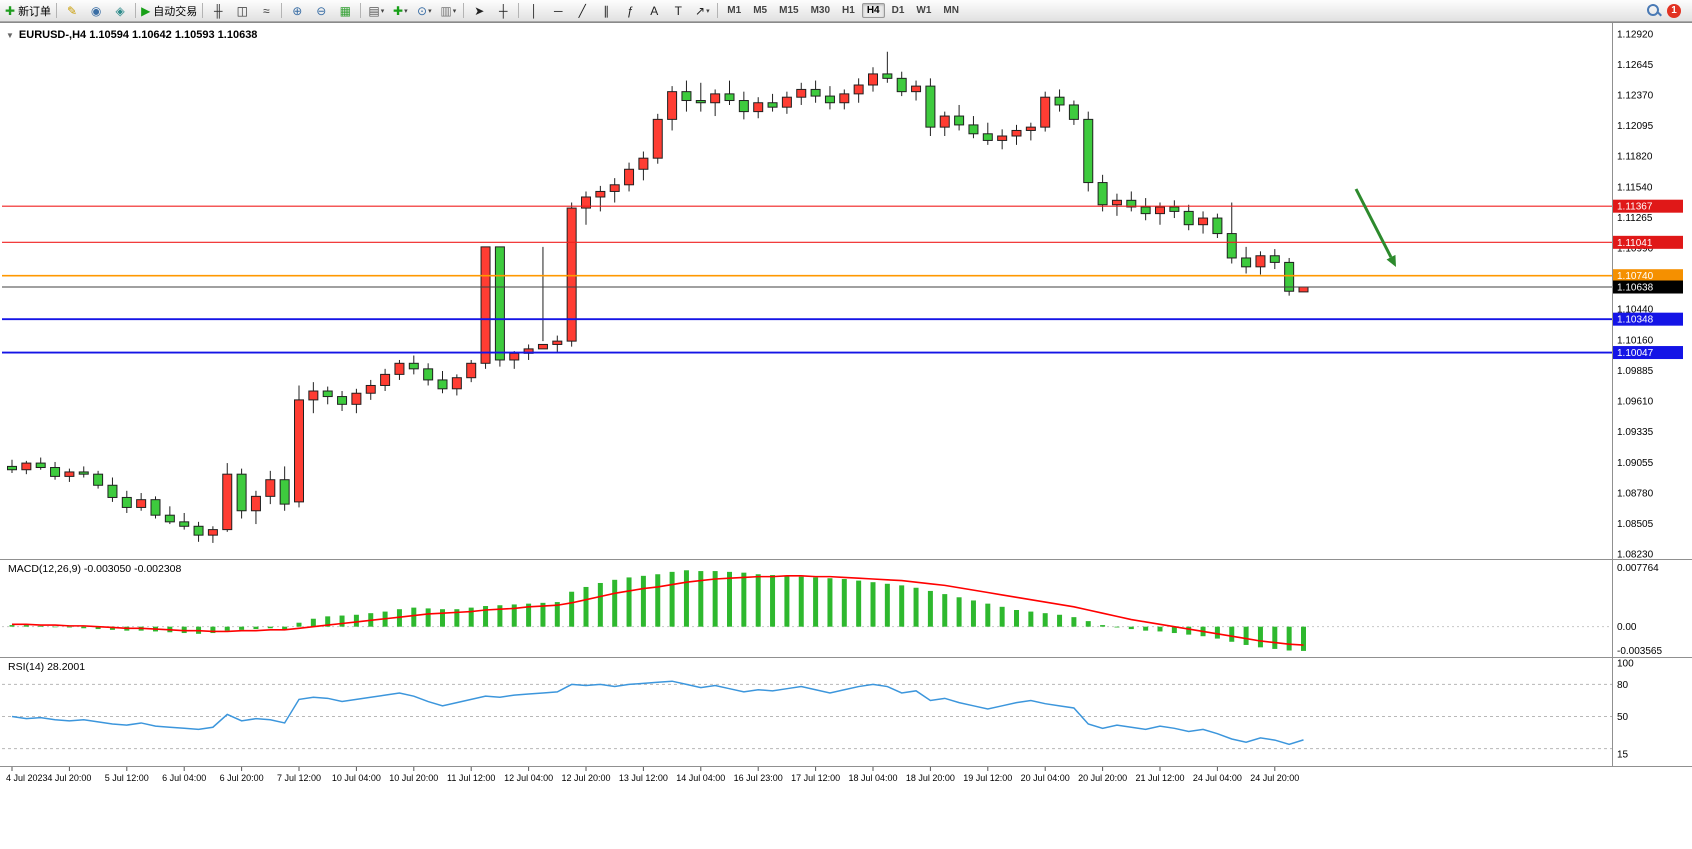  I want to click on tile-windows-button: ▦, so click(345, 11).